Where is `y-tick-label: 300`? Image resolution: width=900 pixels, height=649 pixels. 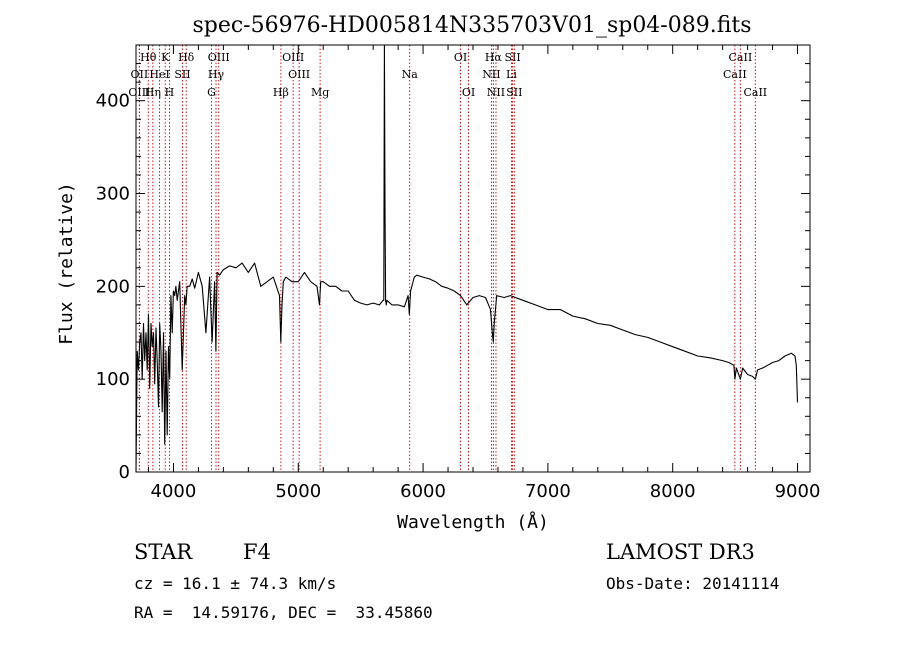 y-tick-label: 300 is located at coordinates (113, 194).